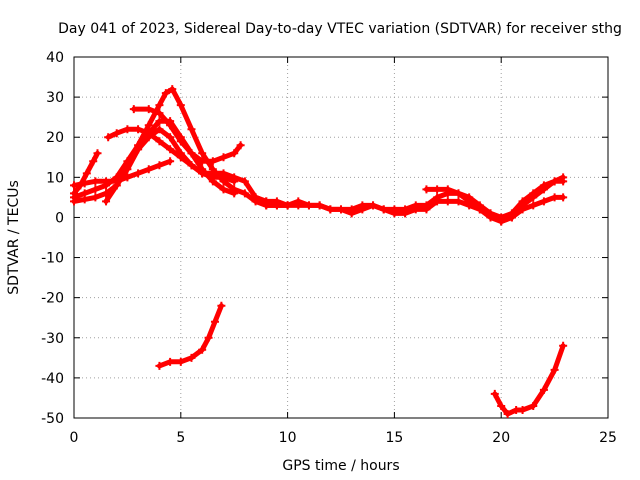 This screenshot has width=640, height=480. Describe the element at coordinates (343, 438) in the screenshot. I see `x-tick-labels: 0 5 10 15 20 25` at that location.